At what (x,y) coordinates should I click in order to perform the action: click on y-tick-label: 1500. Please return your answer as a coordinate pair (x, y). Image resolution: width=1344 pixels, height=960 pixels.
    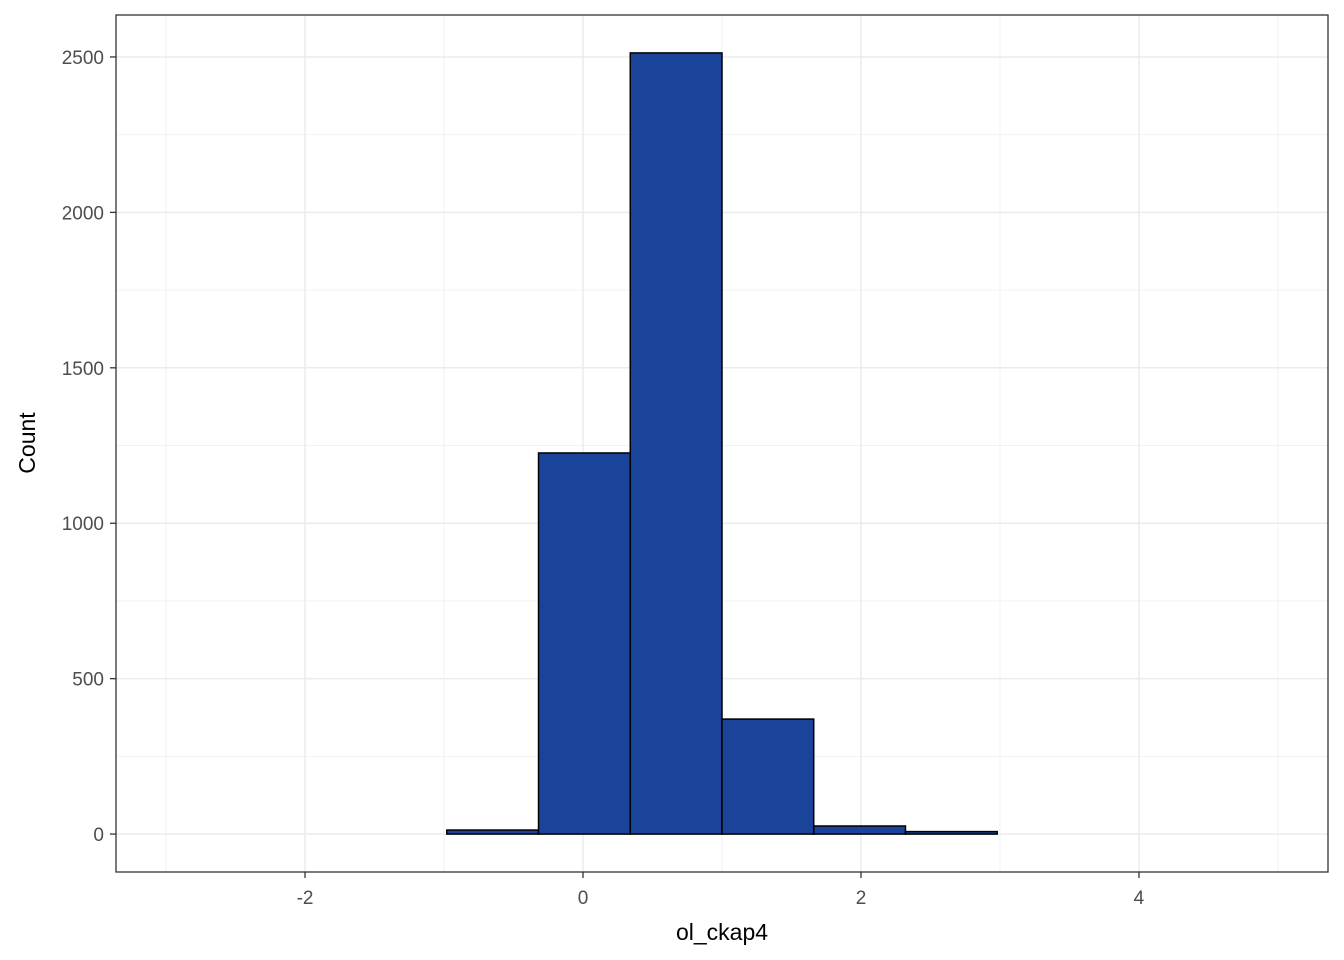
    Looking at the image, I should click on (83, 369).